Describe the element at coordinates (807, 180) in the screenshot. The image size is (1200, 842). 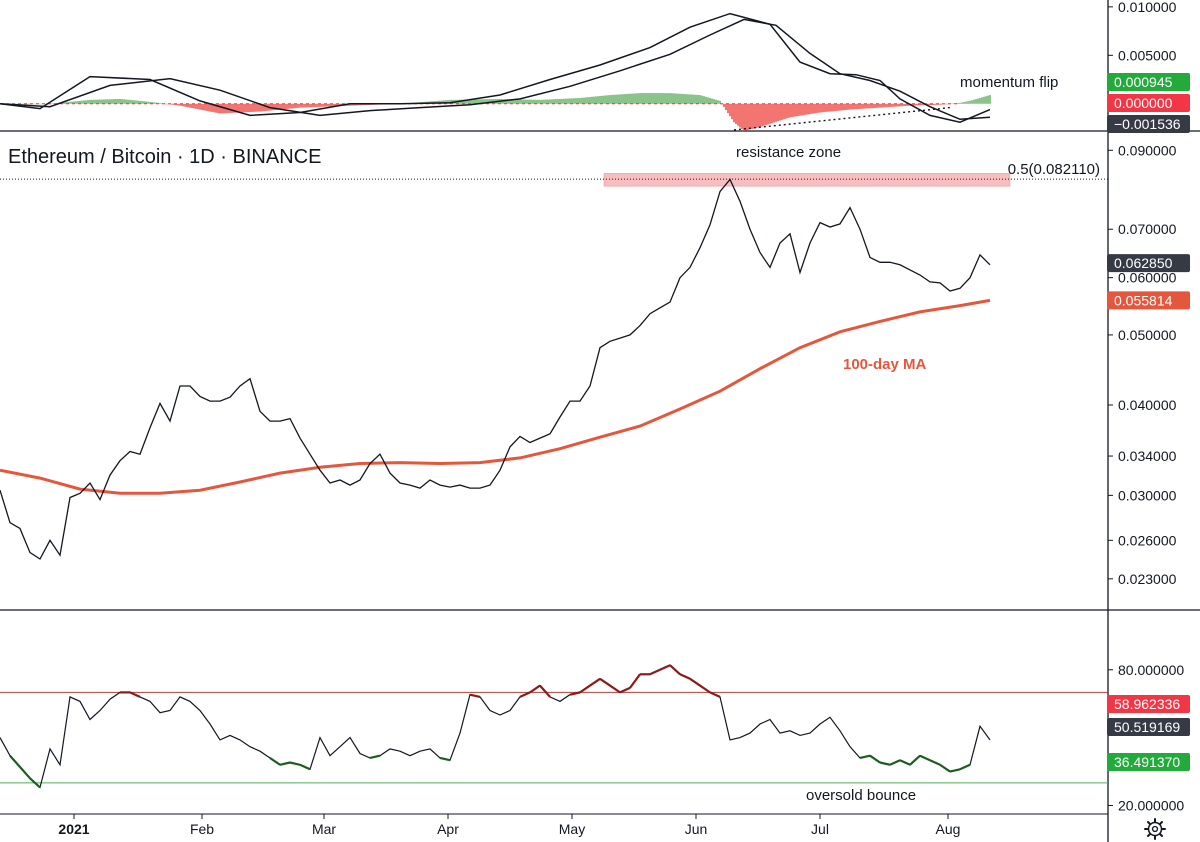
I see `resistance-zone-box` at that location.